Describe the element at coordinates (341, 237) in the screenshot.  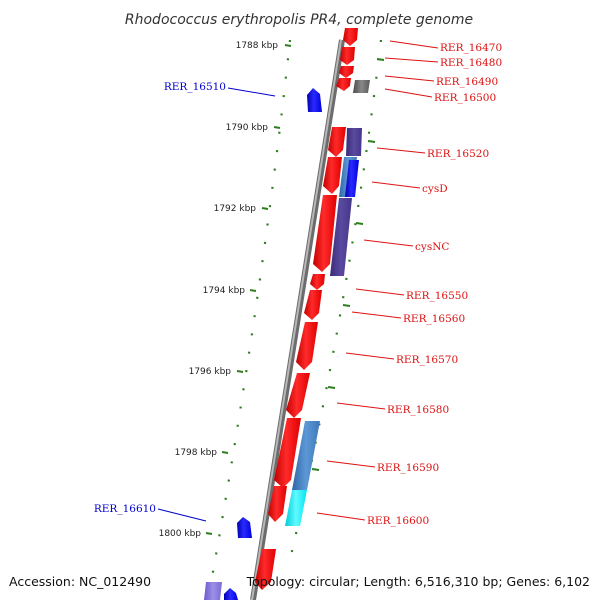
I see `cog-box-cysNC` at that location.